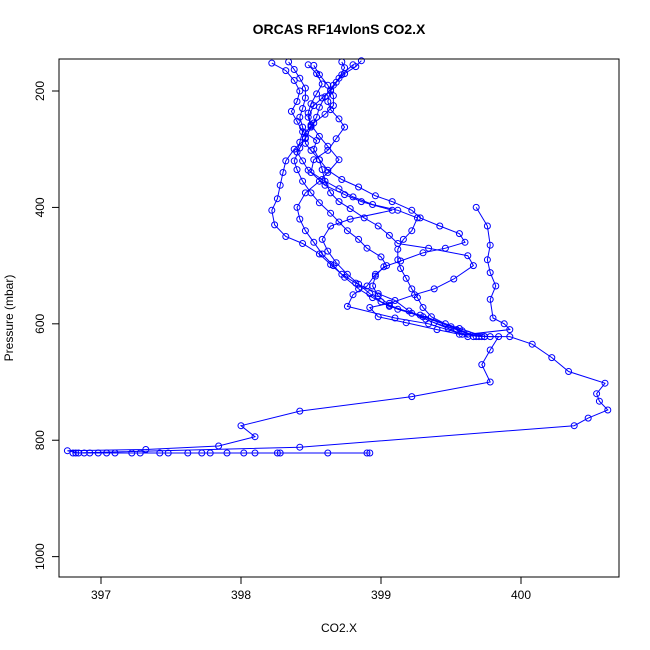  What do you see at coordinates (521, 595) in the screenshot?
I see `x-tick-label: 400` at bounding box center [521, 595].